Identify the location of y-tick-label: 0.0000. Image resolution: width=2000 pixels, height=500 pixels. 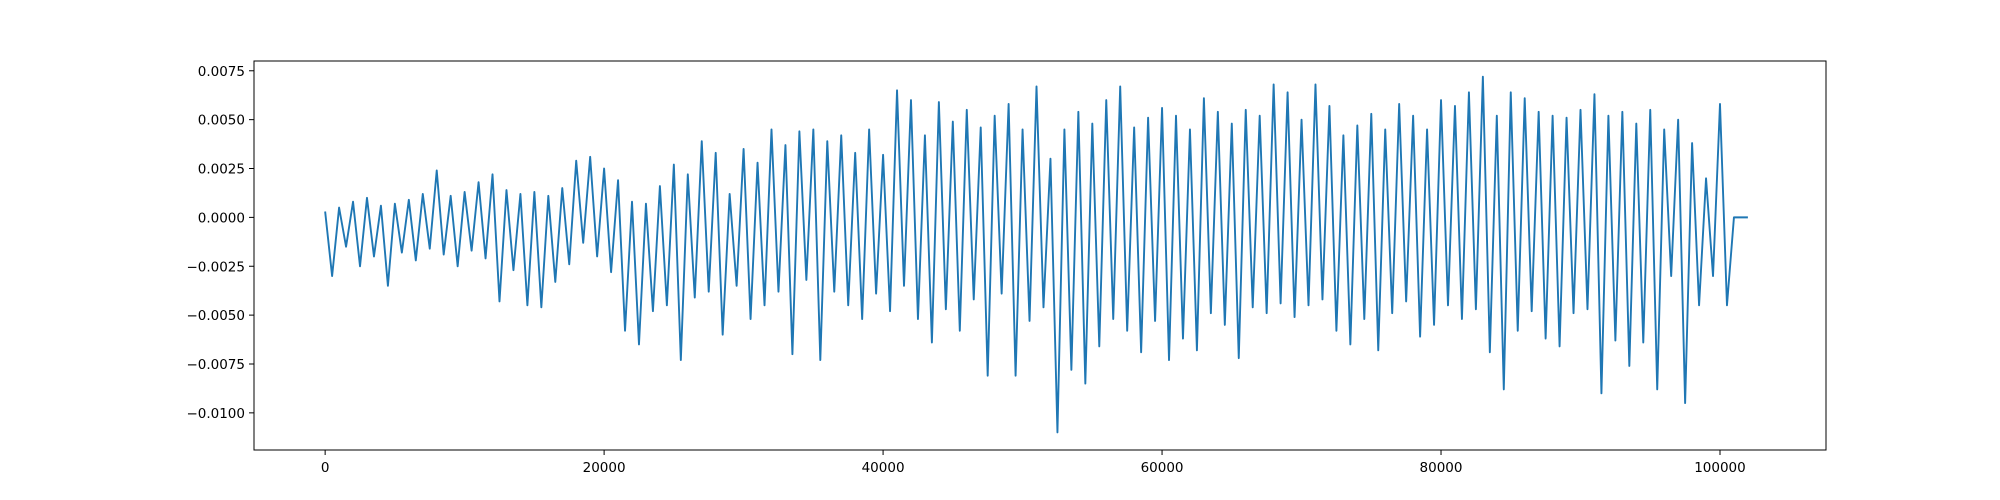
(221, 218).